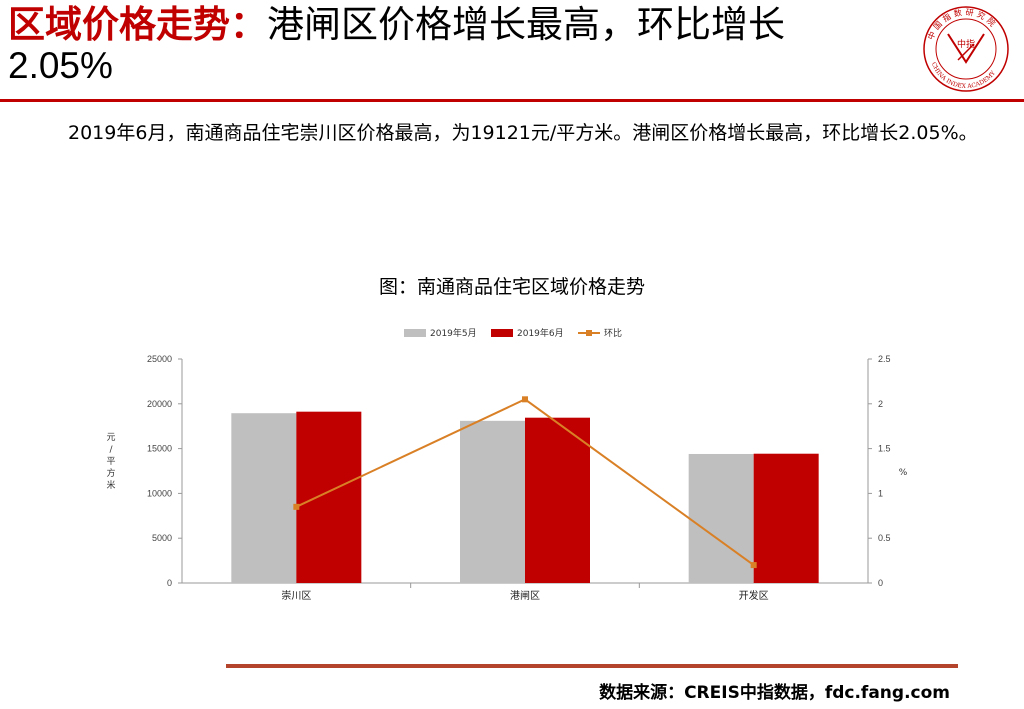 The width and height of the screenshot is (1024, 709). I want to click on page-header: 区域价格走势：港闸区价格增长最高，环比增长 2.05%, so click(458, 45).